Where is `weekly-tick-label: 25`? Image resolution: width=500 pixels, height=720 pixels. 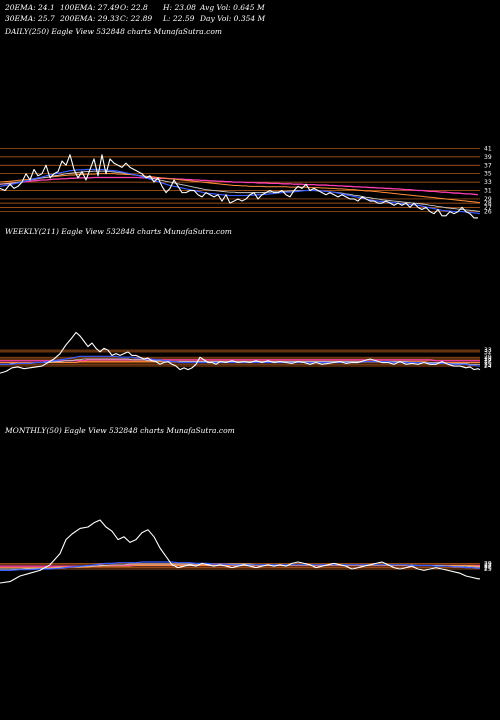 weekly-tick-label: 25 is located at coordinates (488, 364).